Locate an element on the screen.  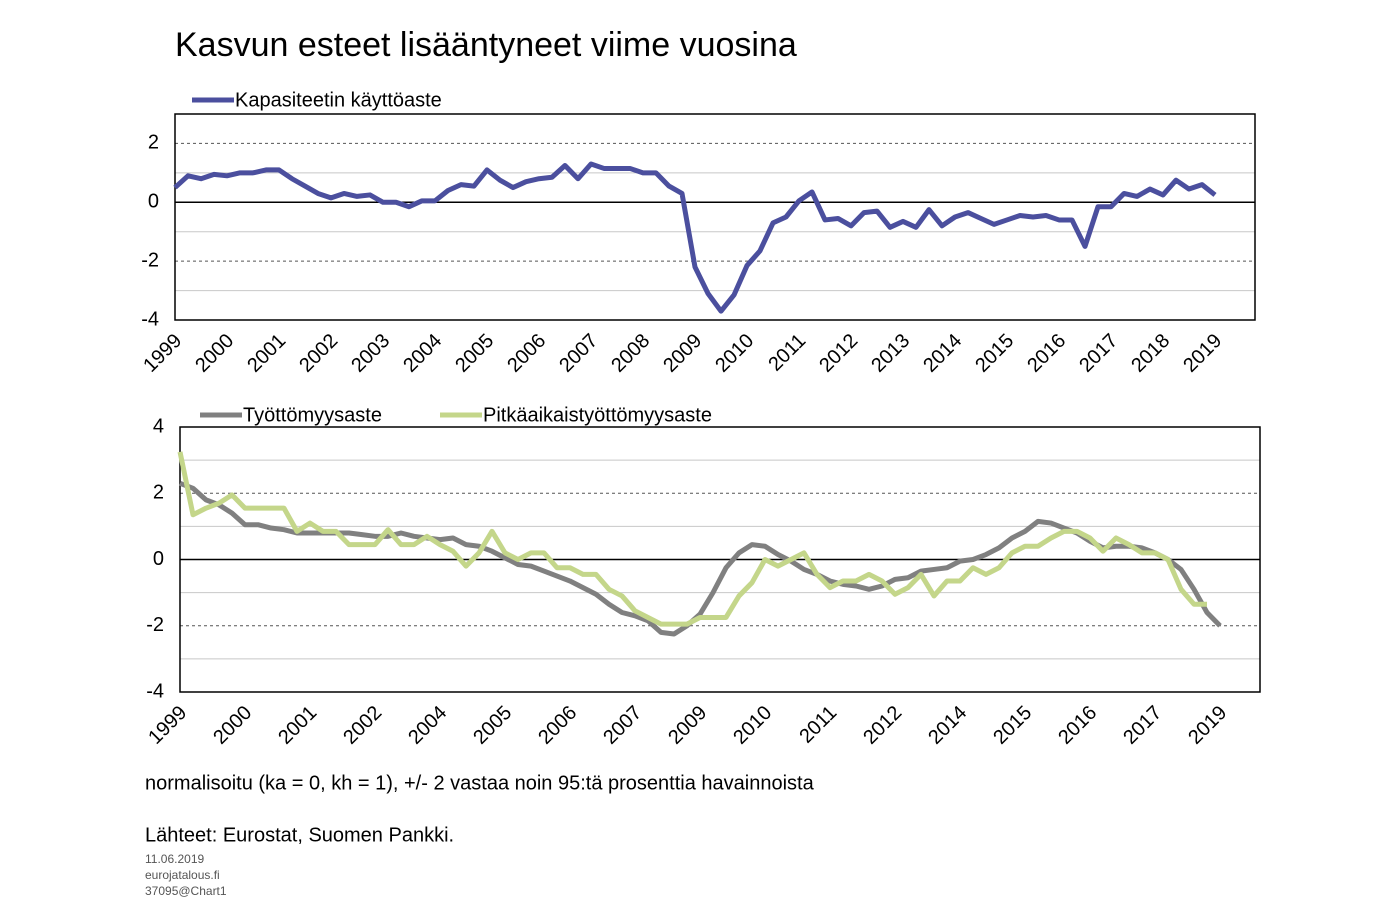
legend-label: Kapasiteetin käyttöaste is located at coordinates (338, 100).